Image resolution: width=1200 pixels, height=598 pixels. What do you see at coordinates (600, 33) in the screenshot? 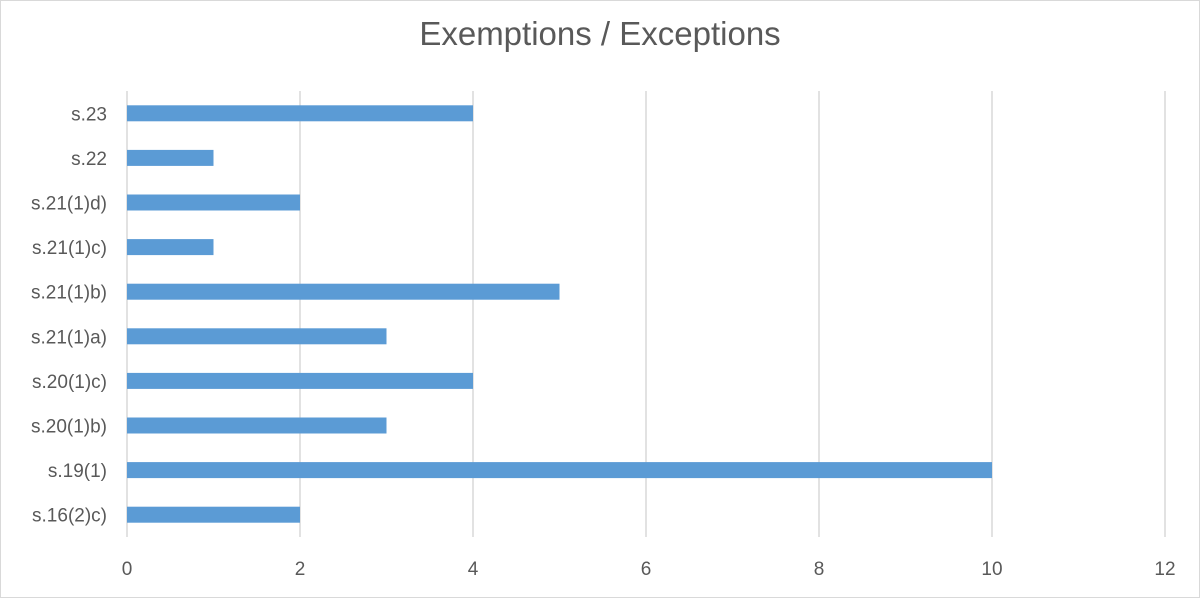
I see `chart-title: Exemptions / Exceptions` at bounding box center [600, 33].